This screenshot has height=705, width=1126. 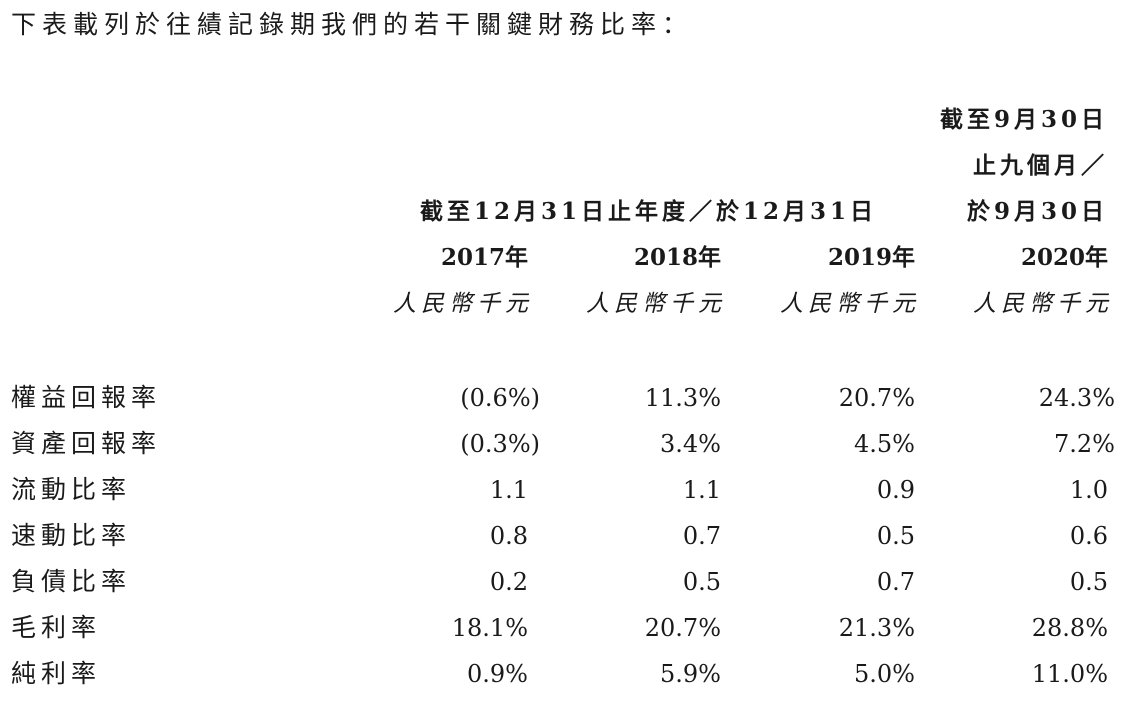 I want to click on value-cell: 0.9, so click(x=895, y=490).